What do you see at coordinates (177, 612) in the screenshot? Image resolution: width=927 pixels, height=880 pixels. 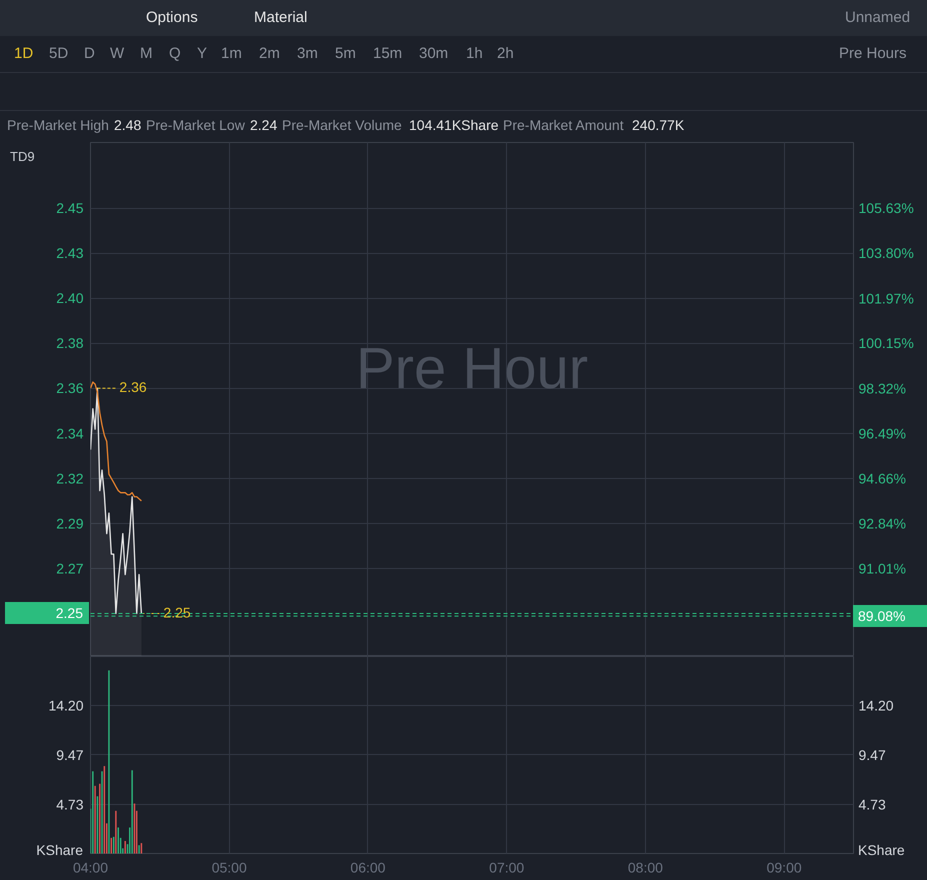 I see `annotation: 2.25` at bounding box center [177, 612].